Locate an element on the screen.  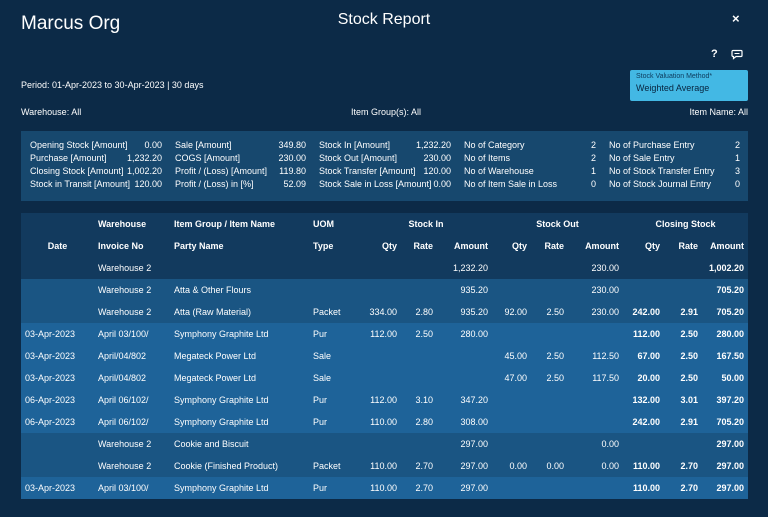
cell-closing-rate: 2.50 is located at coordinates (689, 334).